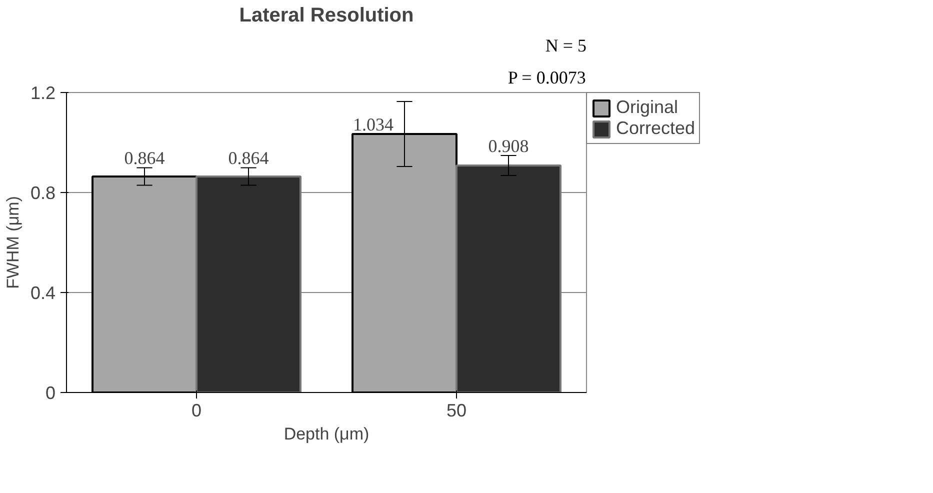  I want to click on x-tick-label: 50, so click(456, 410).